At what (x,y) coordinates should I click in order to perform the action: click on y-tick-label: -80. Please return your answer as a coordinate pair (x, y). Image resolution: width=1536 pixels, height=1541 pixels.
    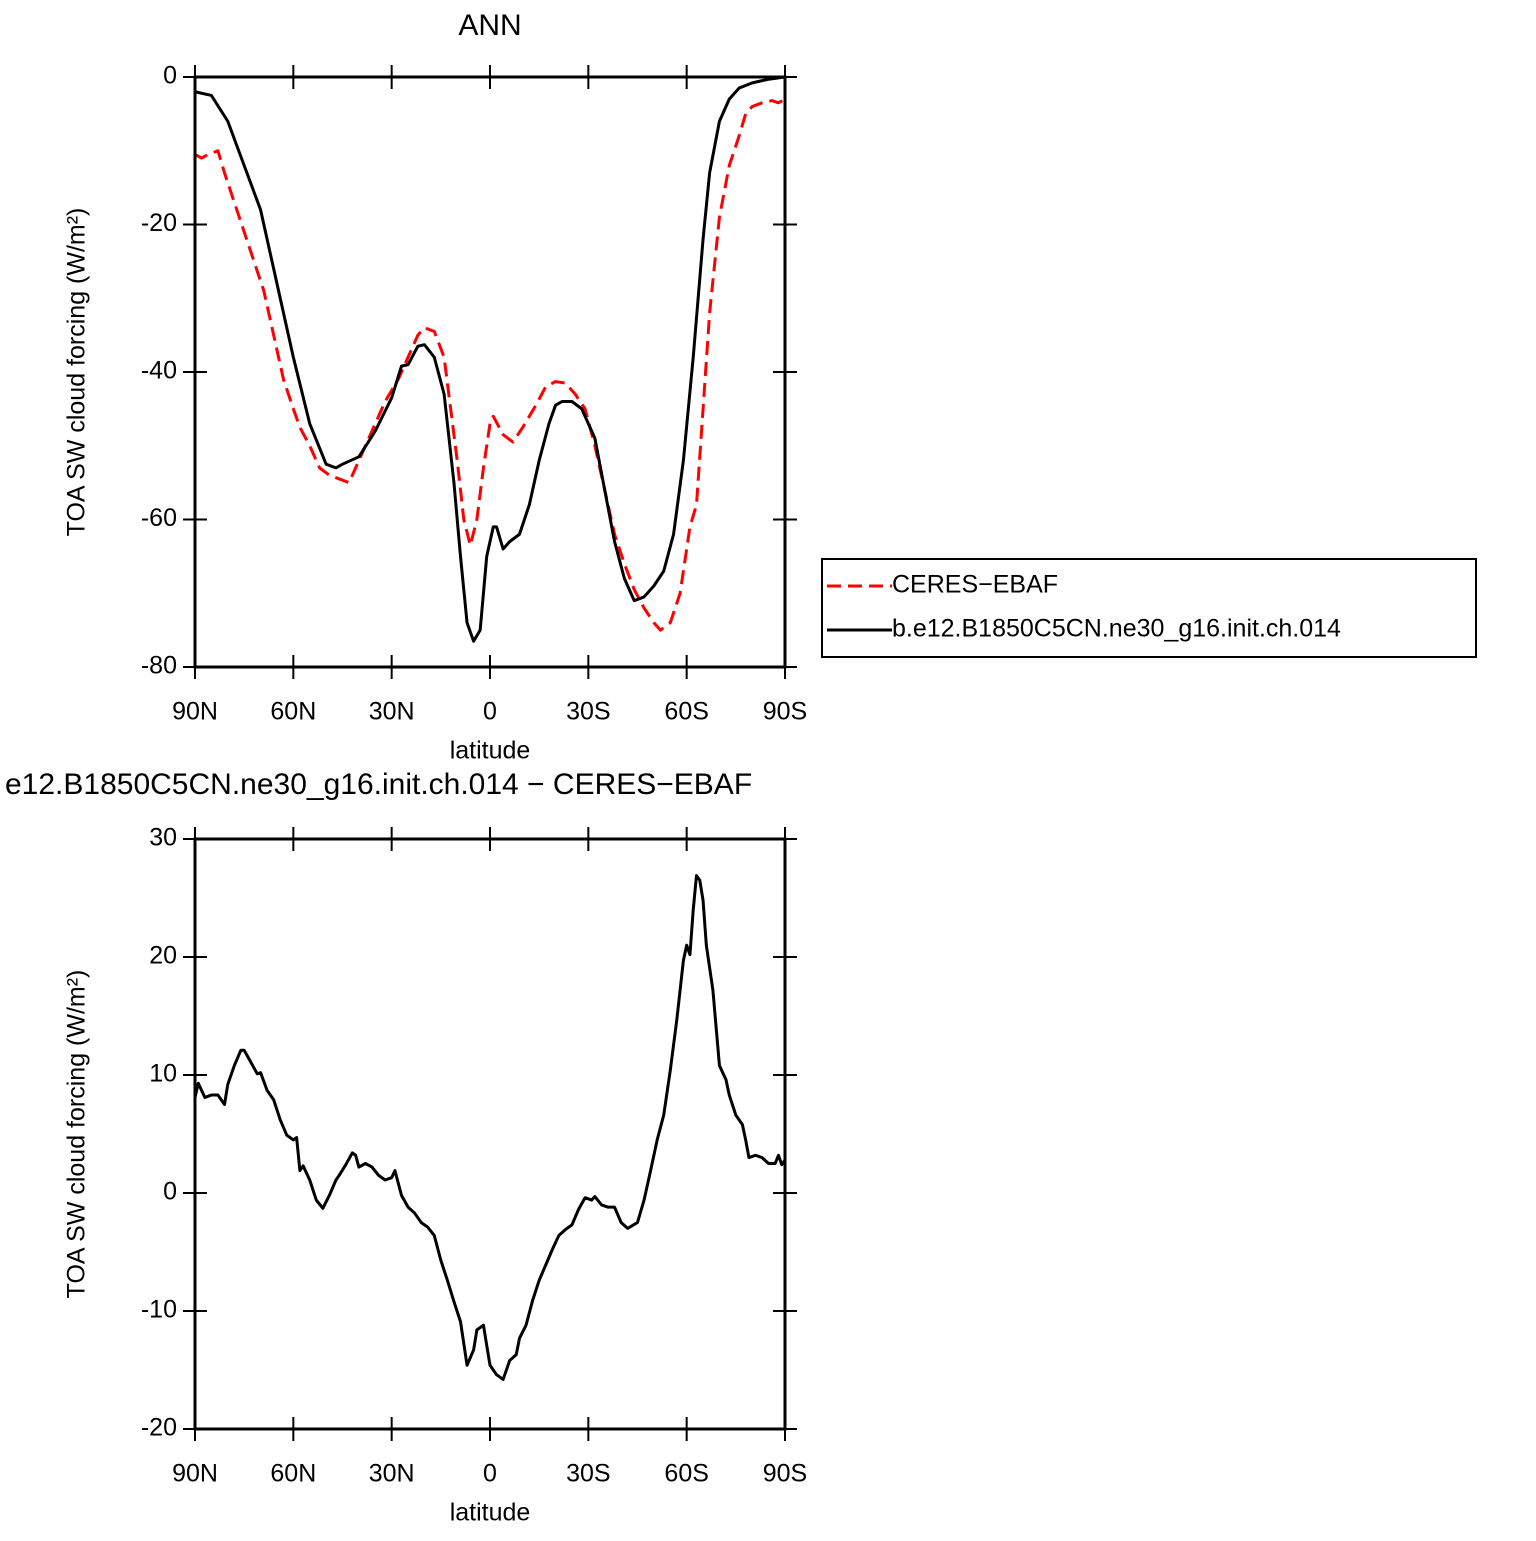
    Looking at the image, I should click on (159, 666).